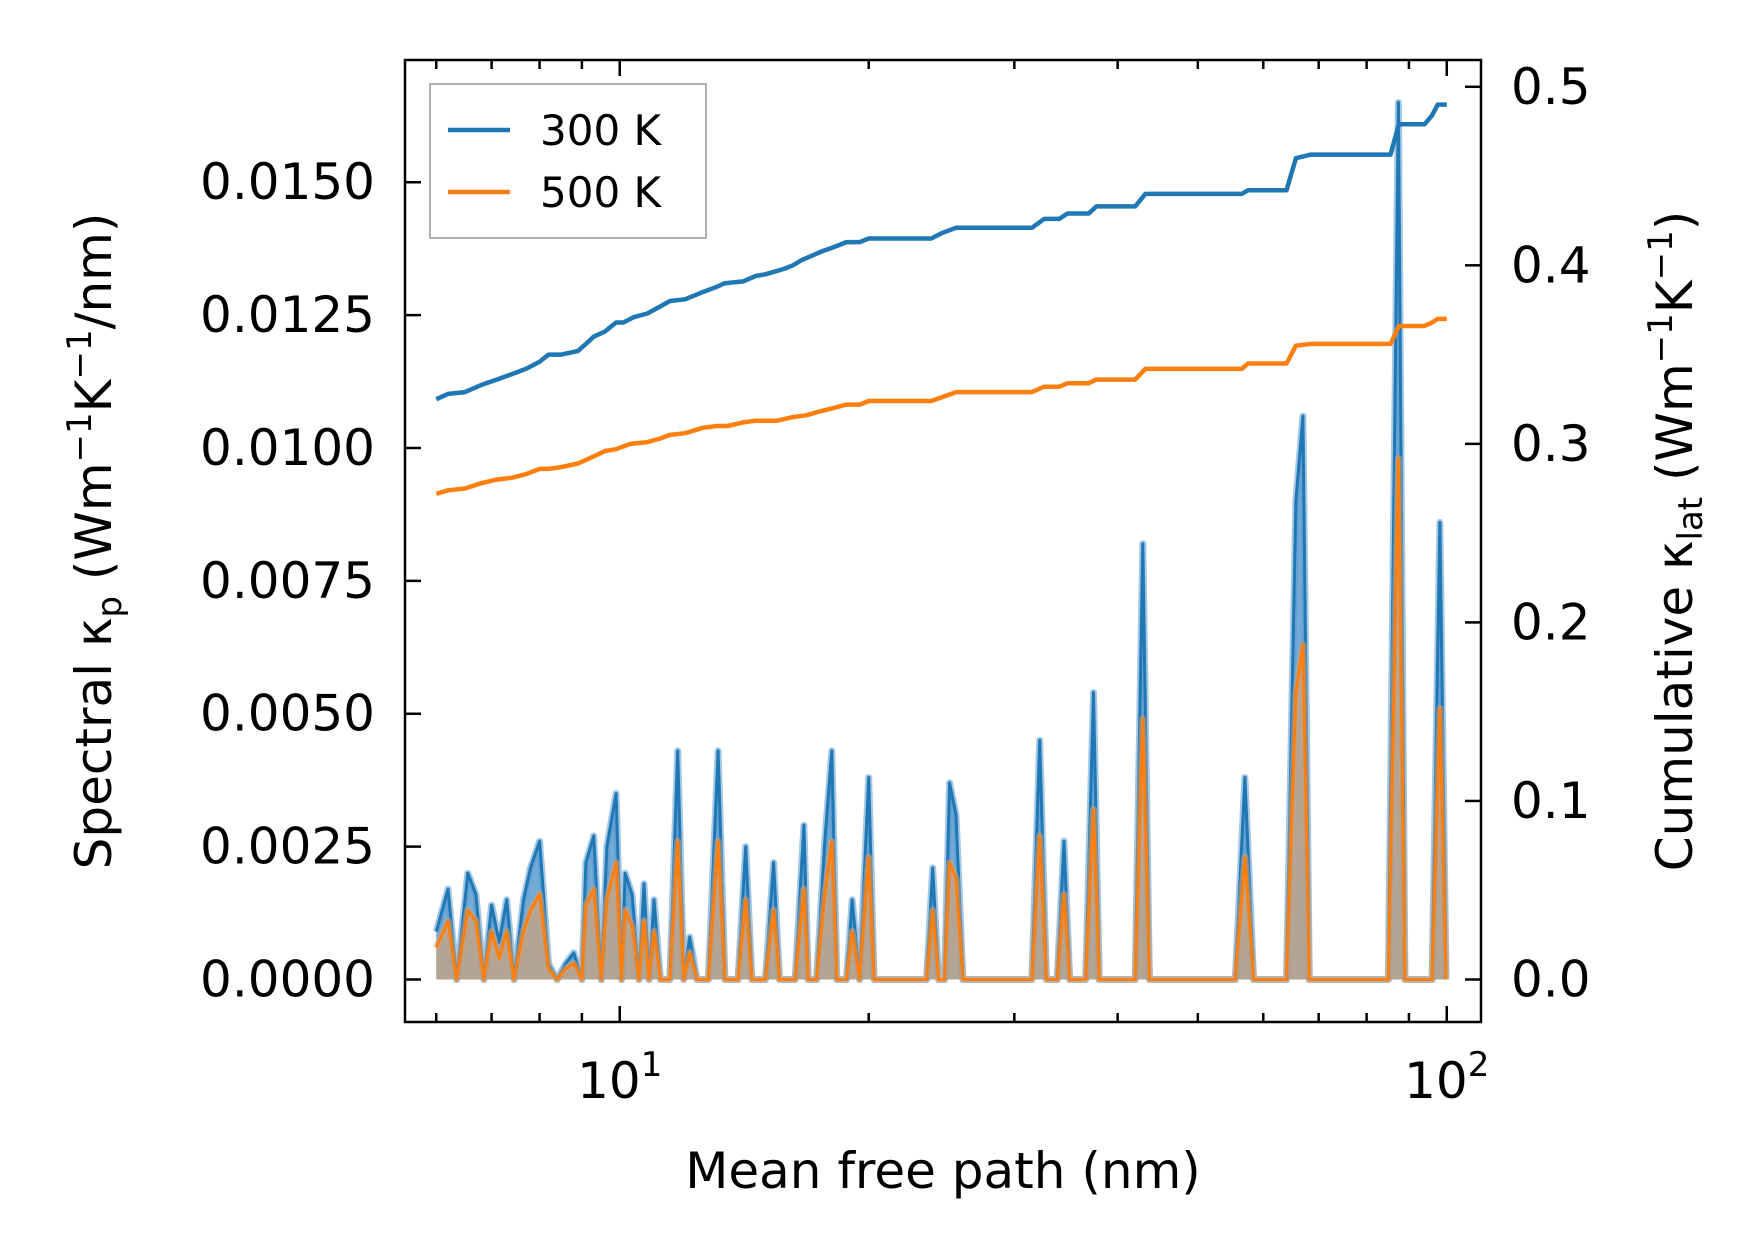  Describe the element at coordinates (1551, 980) in the screenshot. I see `y-right-tick-label: 0.0` at that location.